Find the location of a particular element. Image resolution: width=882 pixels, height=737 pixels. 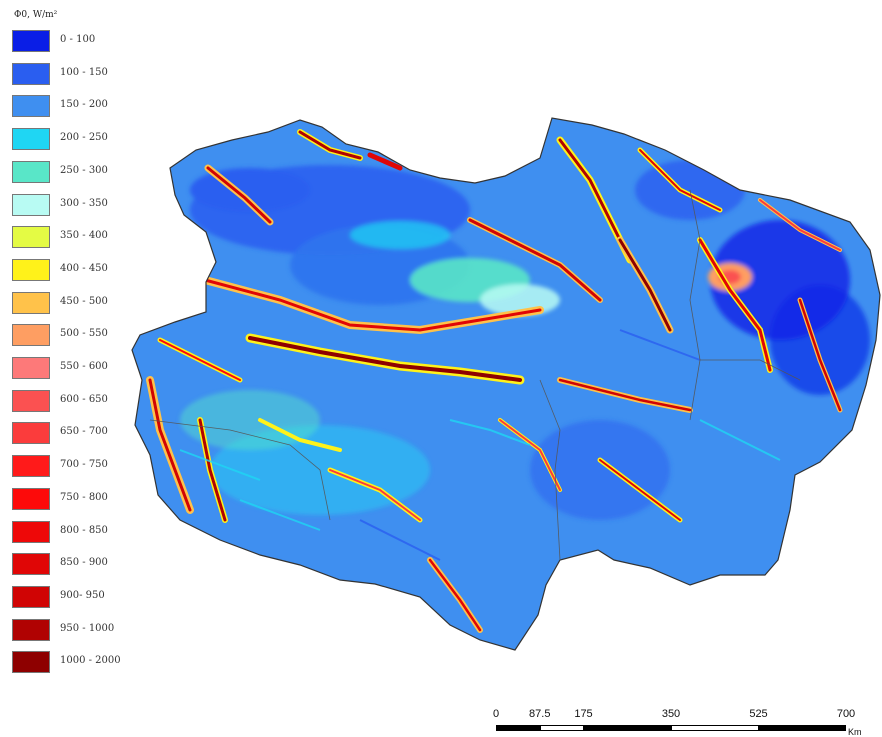

legend-item: 100 - 150 is located at coordinates (82, 79).